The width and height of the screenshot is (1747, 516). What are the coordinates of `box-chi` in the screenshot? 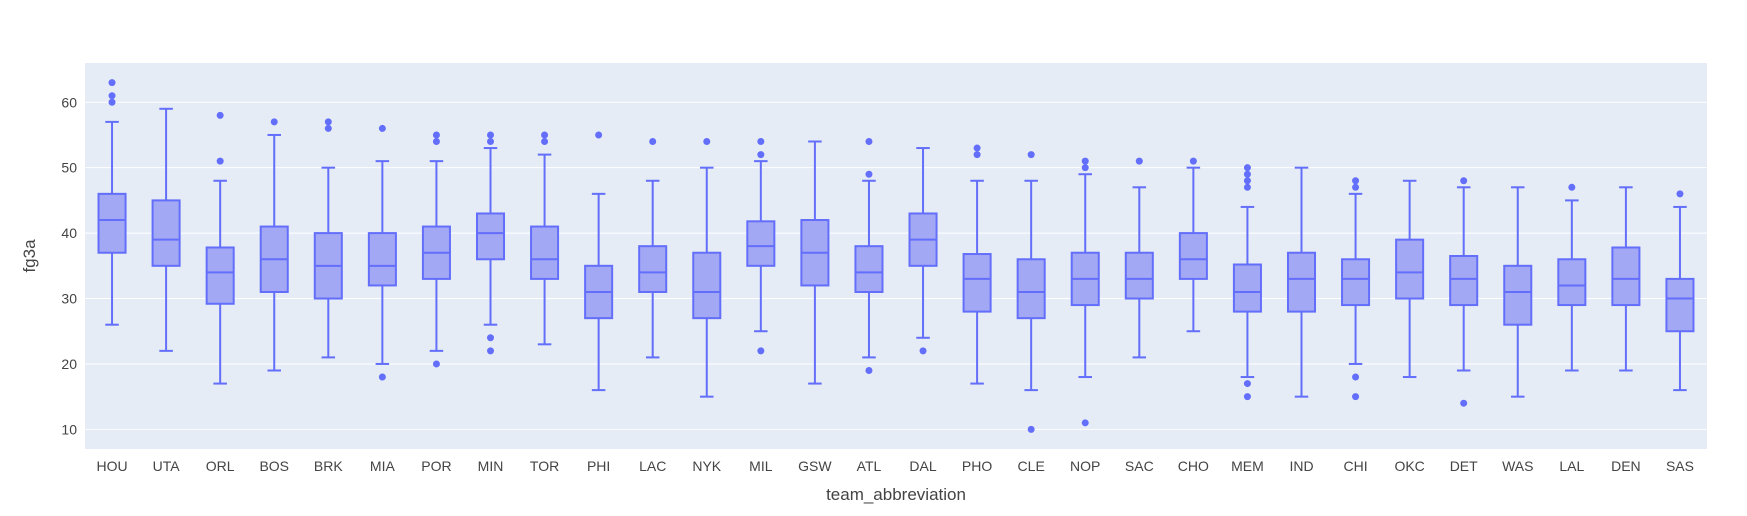 It's located at (1356, 289).